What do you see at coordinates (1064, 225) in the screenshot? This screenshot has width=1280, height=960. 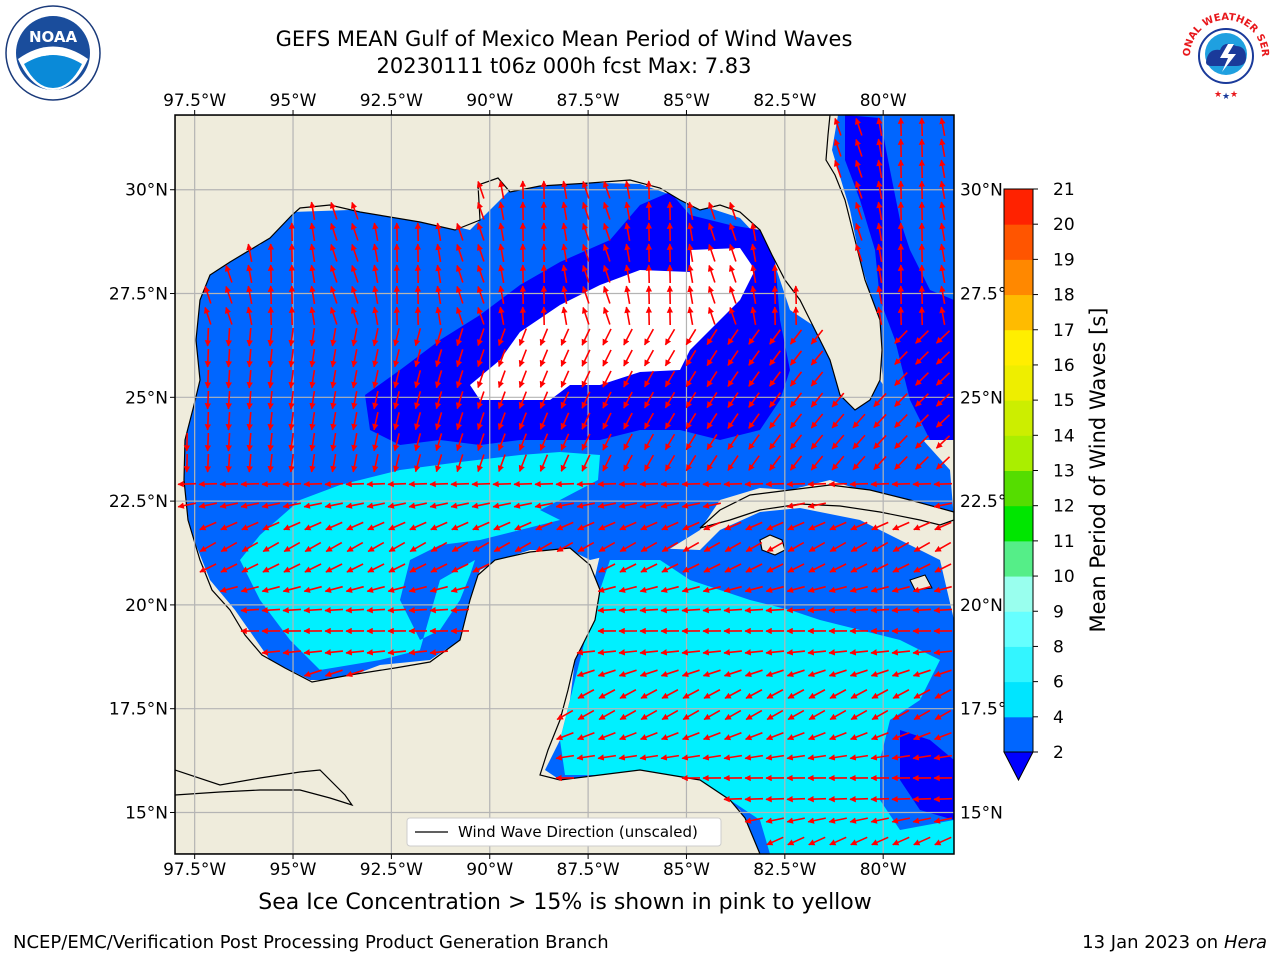 I see `colorbar-tick-label: 20` at bounding box center [1064, 225].